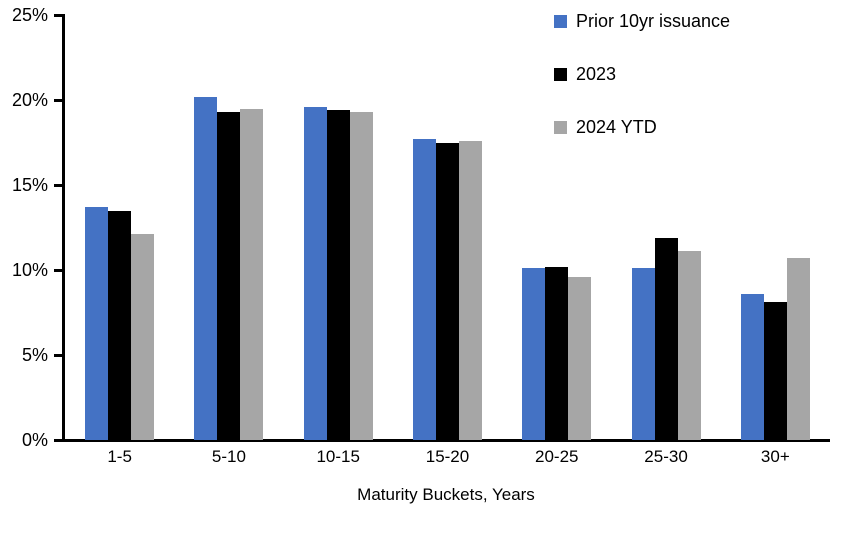  I want to click on x-axis-label-15-20: 15-20, so click(447, 456).